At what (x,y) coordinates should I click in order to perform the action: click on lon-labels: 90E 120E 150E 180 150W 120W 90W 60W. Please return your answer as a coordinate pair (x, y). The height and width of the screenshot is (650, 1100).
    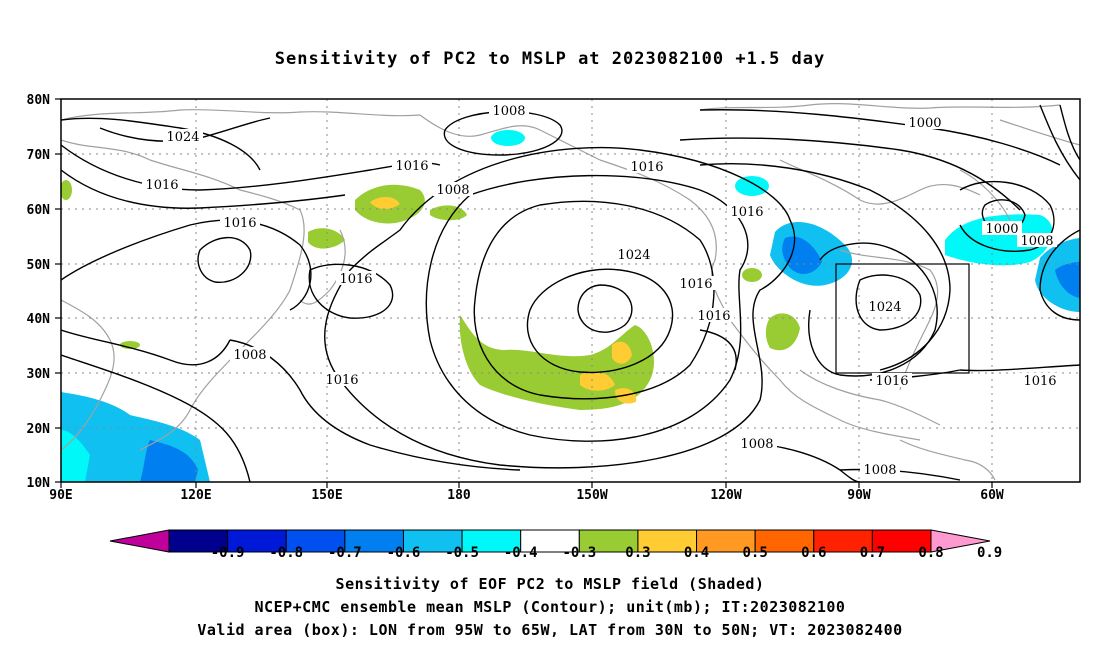
    Looking at the image, I should click on (526, 495).